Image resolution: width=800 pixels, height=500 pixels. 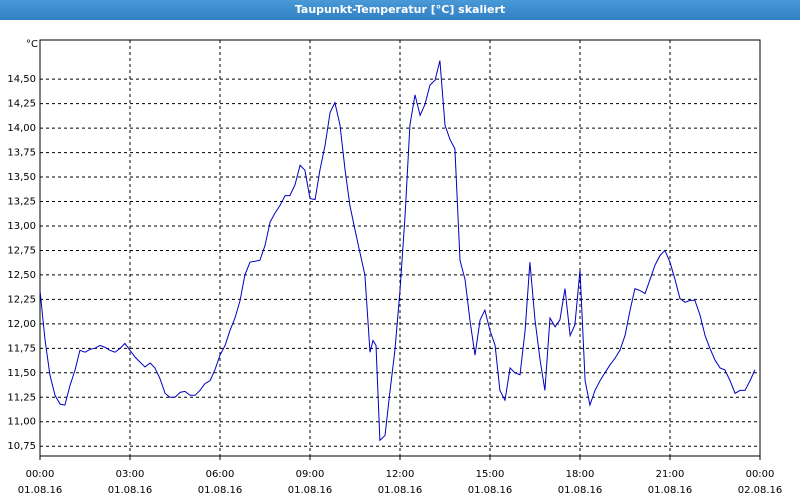 I want to click on y-tick-label: 12,25, so click(x=21, y=299).